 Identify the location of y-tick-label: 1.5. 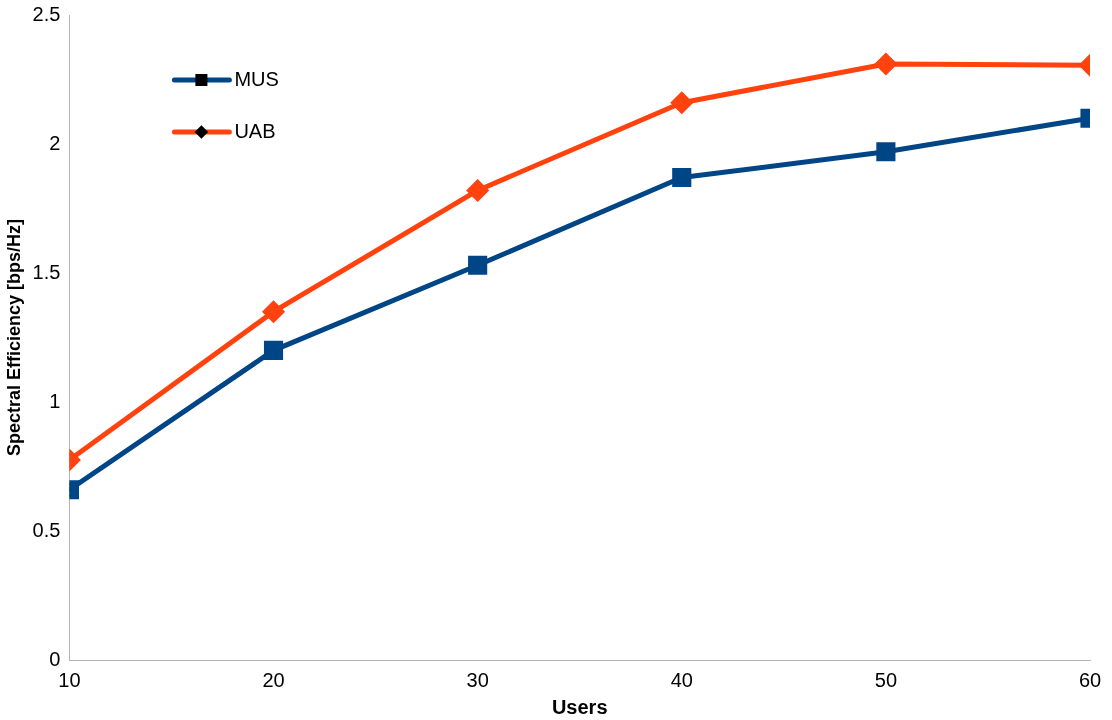
(46, 271).